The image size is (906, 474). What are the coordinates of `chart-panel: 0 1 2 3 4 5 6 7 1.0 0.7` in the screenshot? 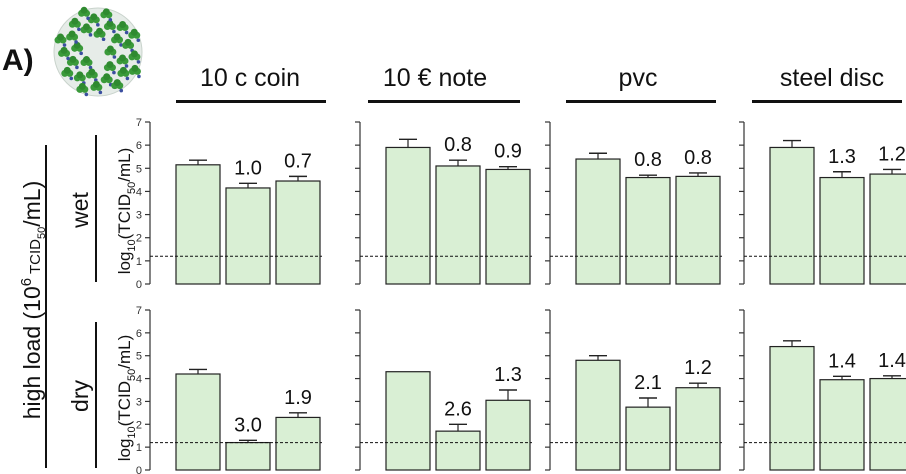 It's located at (229, 204).